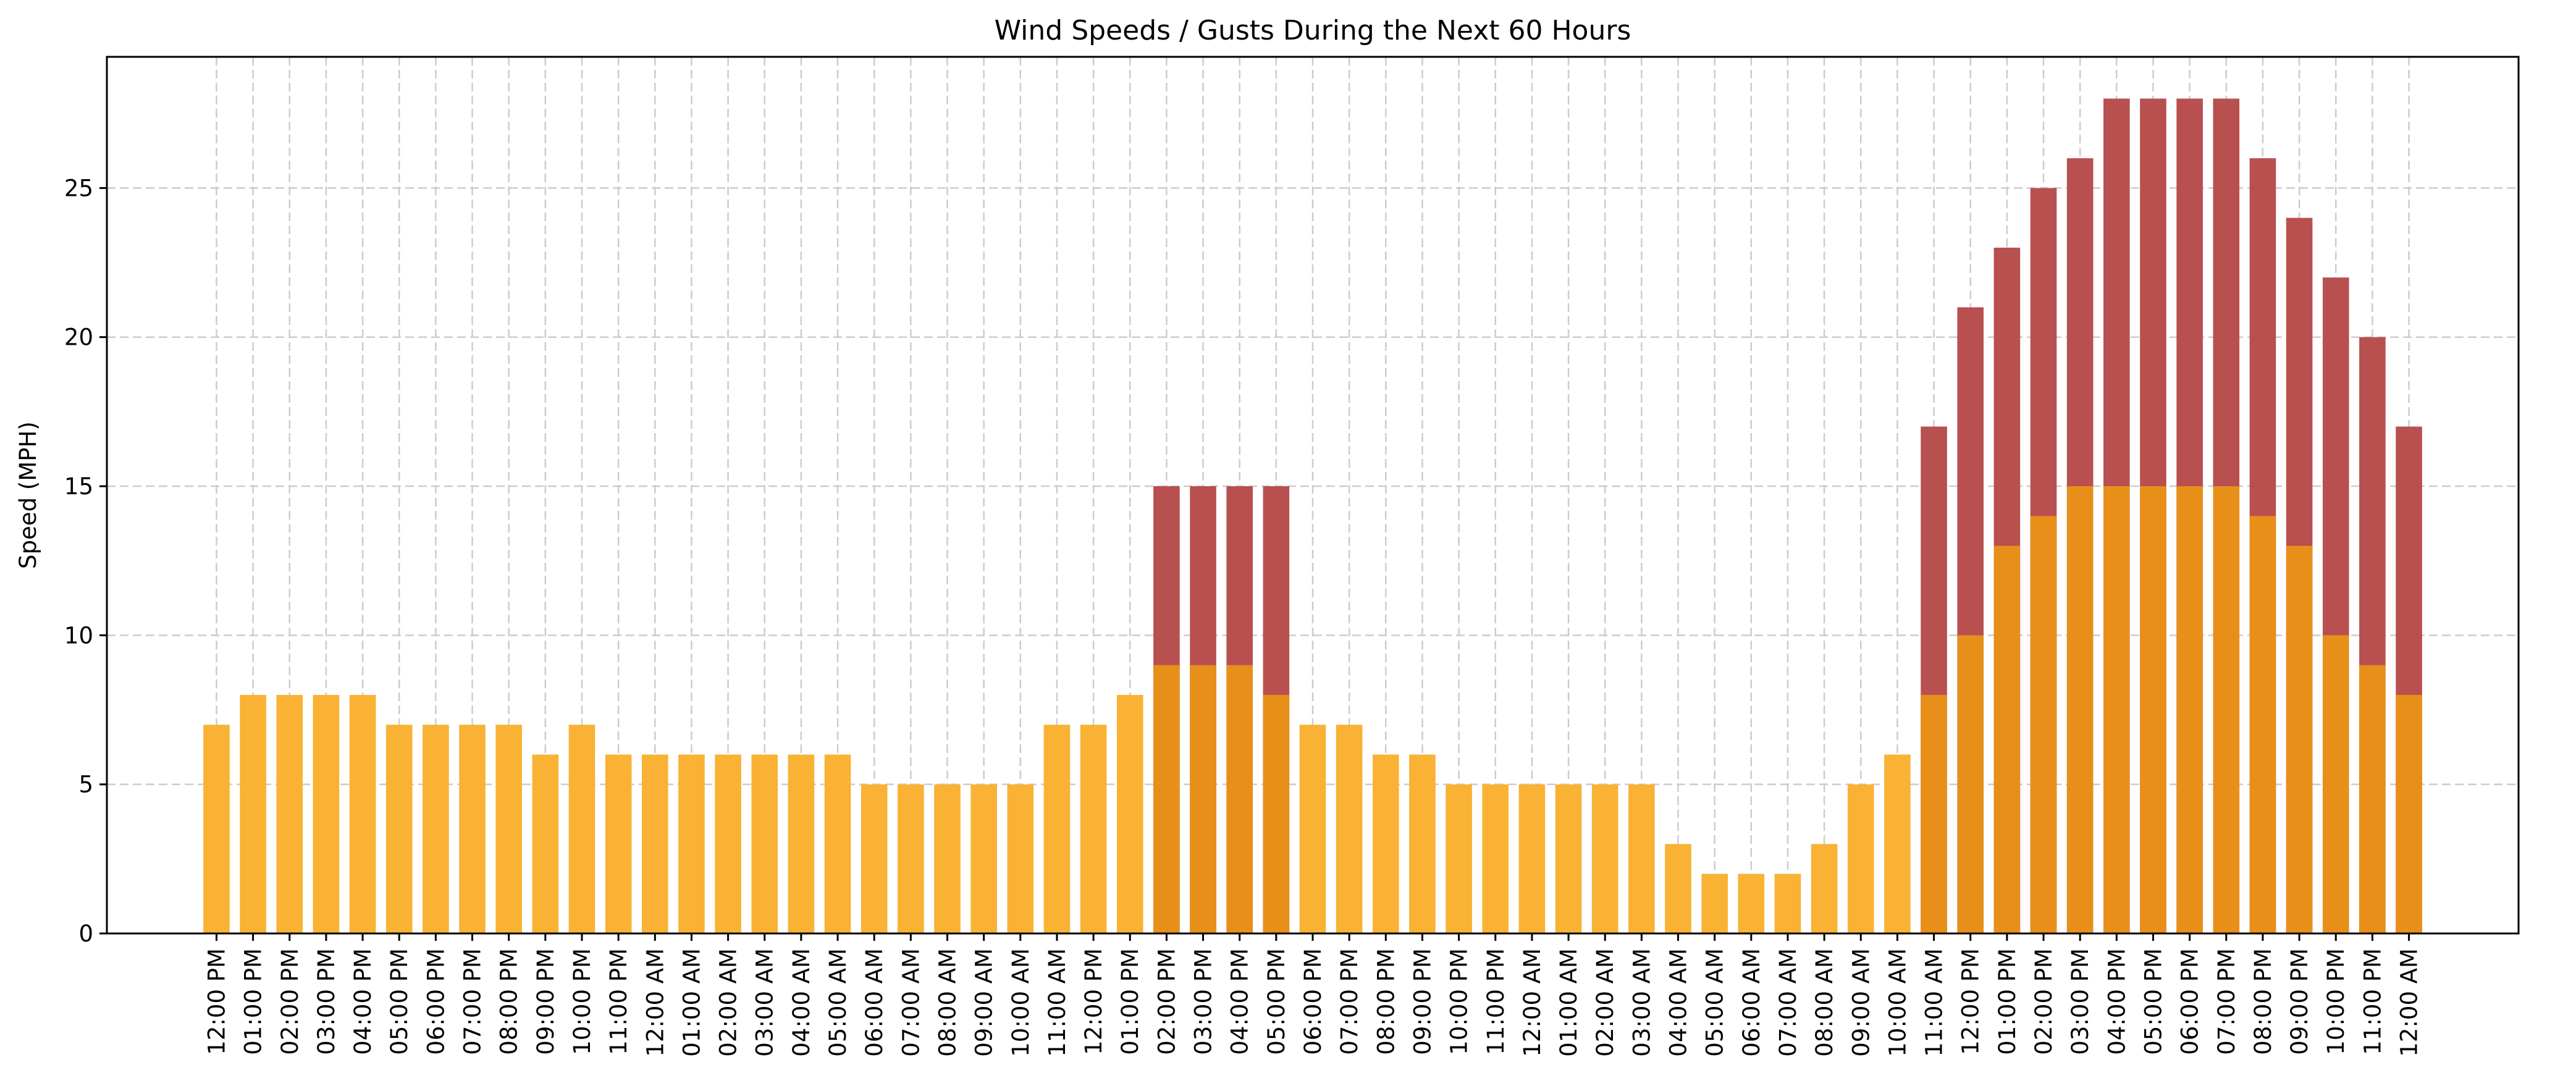 Image resolution: width=2576 pixels, height=1091 pixels. Describe the element at coordinates (1166, 1001) in the screenshot. I see `x-tick-label: 02:00 PM` at that location.